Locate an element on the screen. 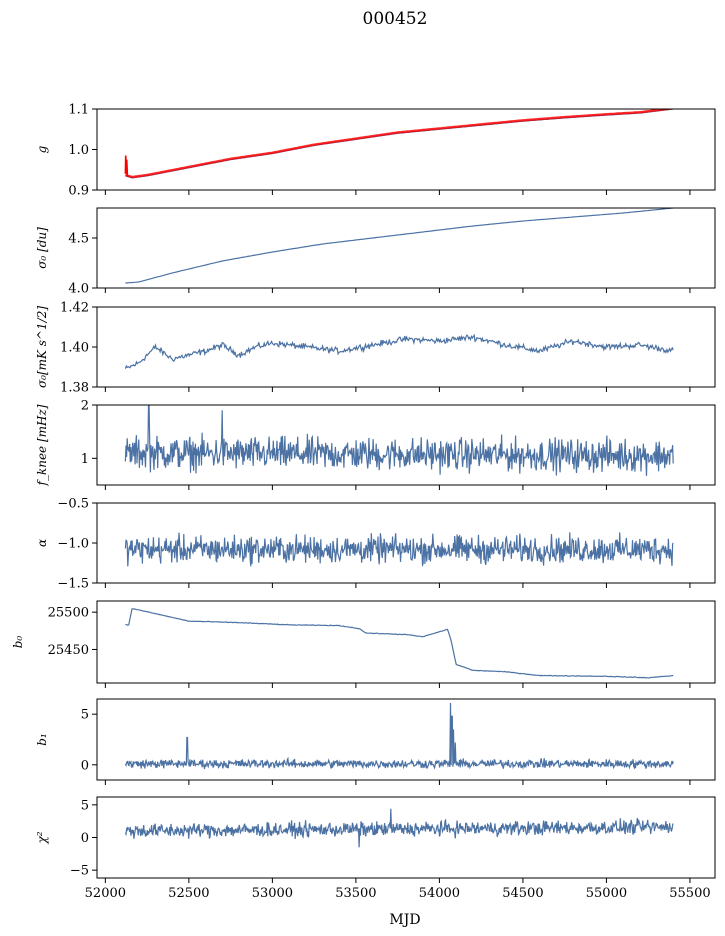  y-tick-label: 1.1 is located at coordinates (78, 110).